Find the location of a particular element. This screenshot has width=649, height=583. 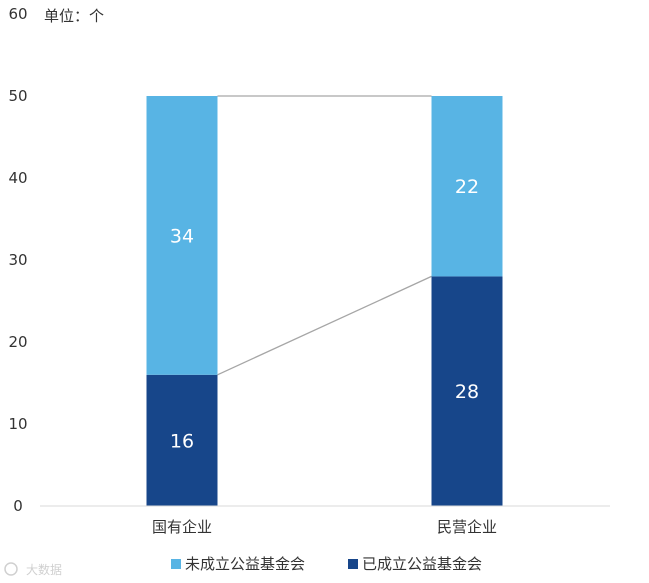

y-tick-label: 50 is located at coordinates (17, 96).